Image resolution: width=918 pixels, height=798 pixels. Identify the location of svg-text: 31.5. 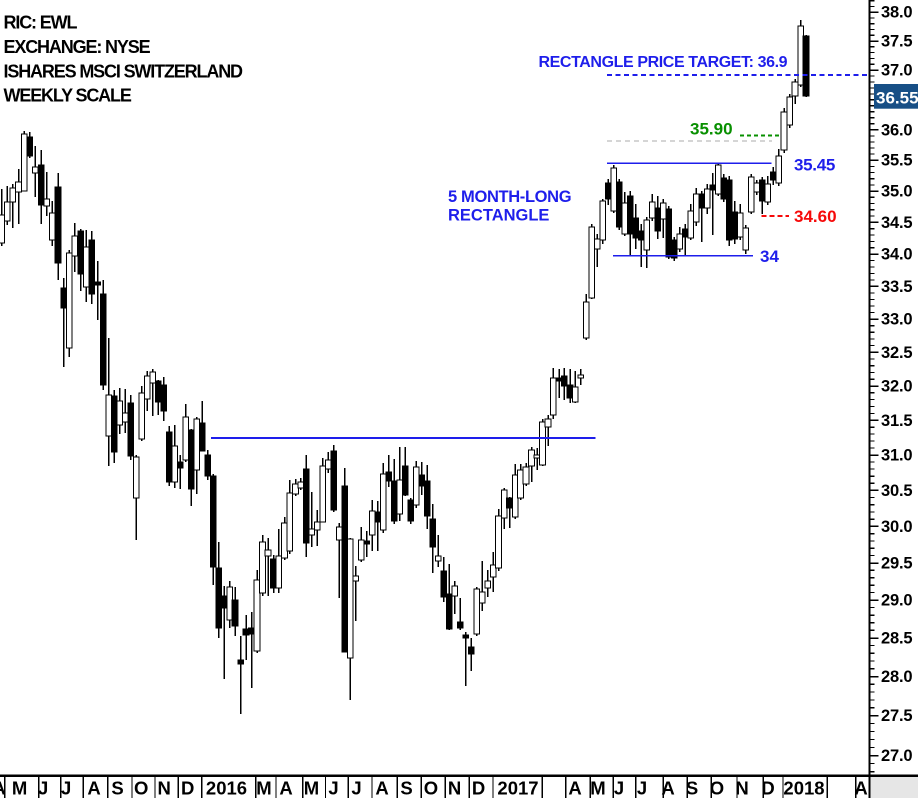
(896, 421).